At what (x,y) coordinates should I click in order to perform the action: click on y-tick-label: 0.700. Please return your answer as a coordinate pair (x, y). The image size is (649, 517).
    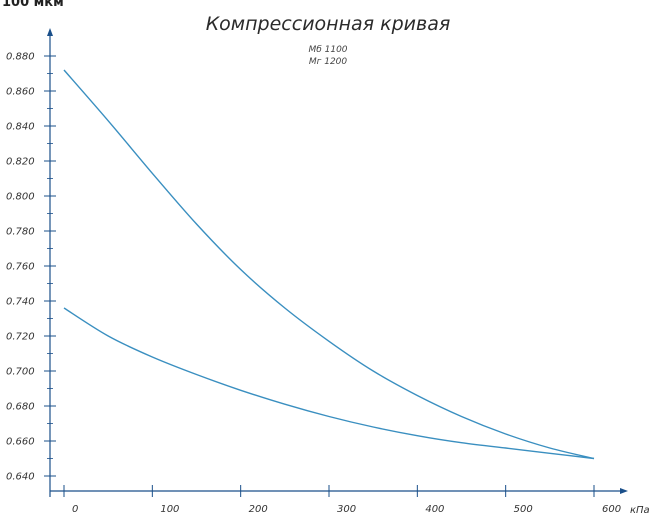
    Looking at the image, I should click on (20, 372).